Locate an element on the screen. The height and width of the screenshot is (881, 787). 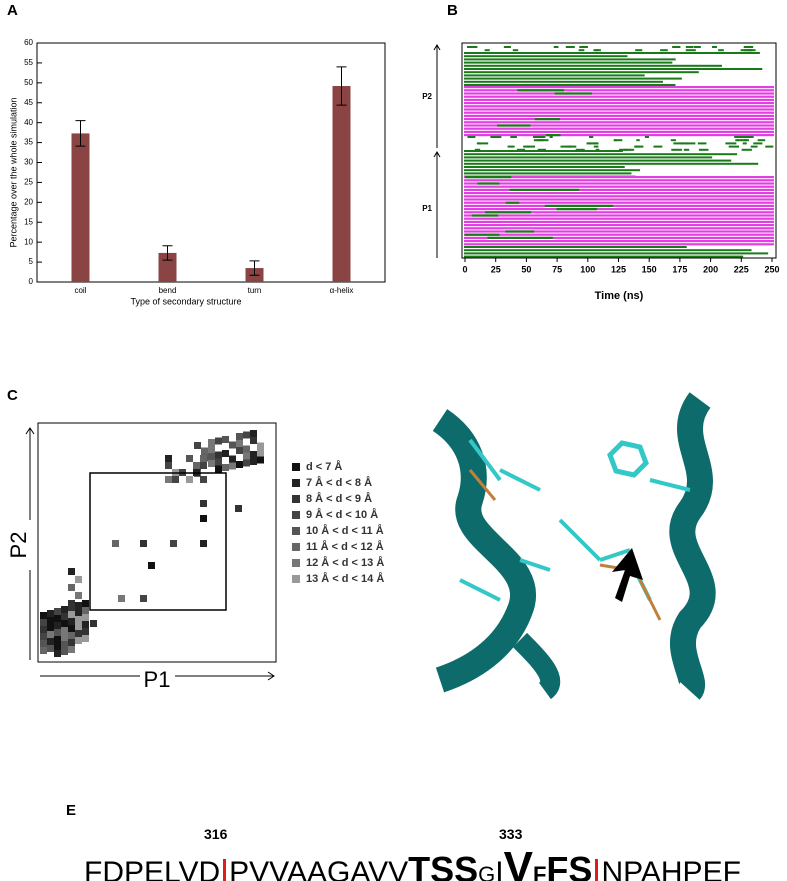
y-tick-label: 60 is located at coordinates (28, 42).